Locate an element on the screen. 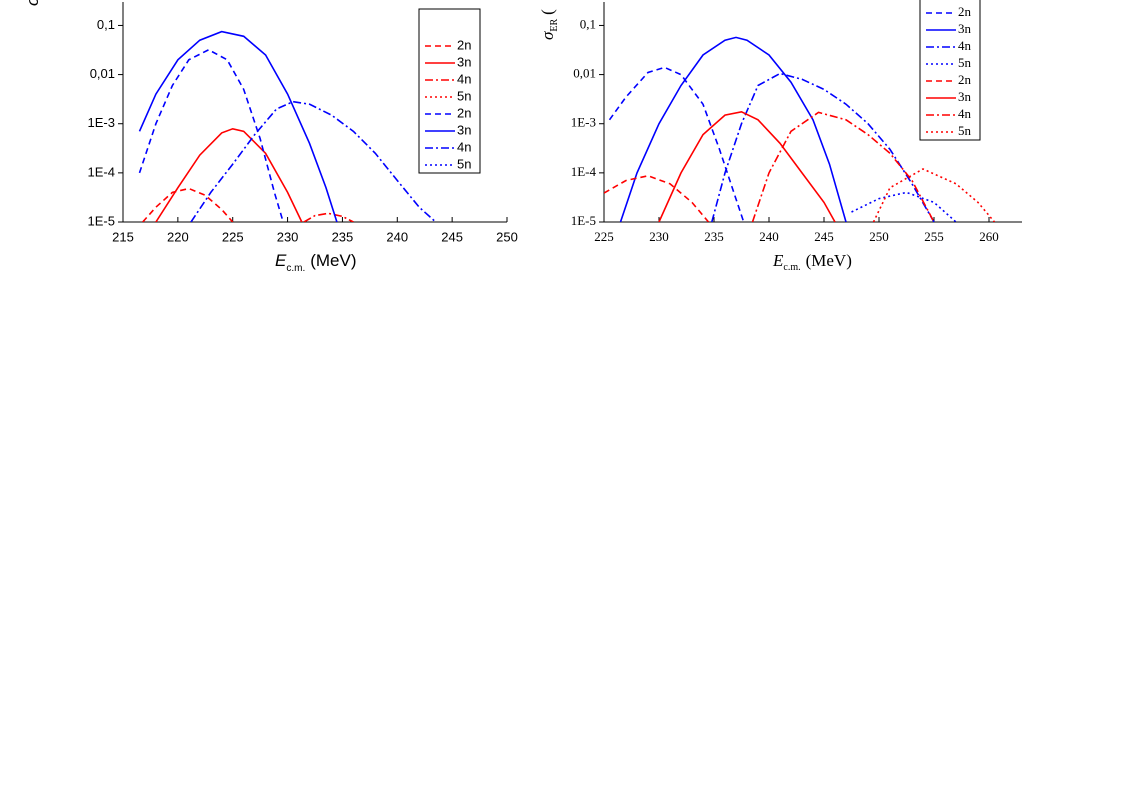  y-label-sub: ER is located at coordinates (554, 25).